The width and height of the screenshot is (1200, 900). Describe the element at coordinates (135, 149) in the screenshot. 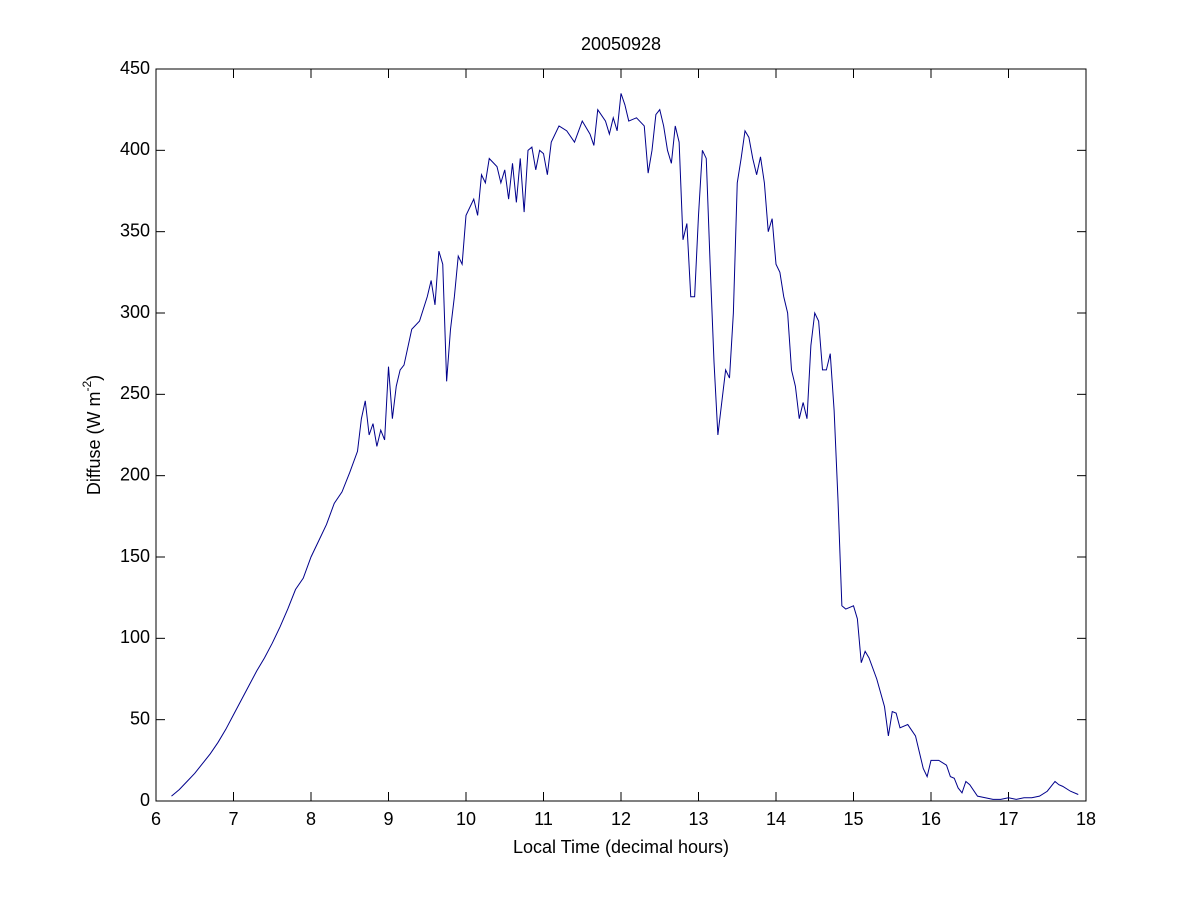

I see `y-tick-label: 400` at that location.